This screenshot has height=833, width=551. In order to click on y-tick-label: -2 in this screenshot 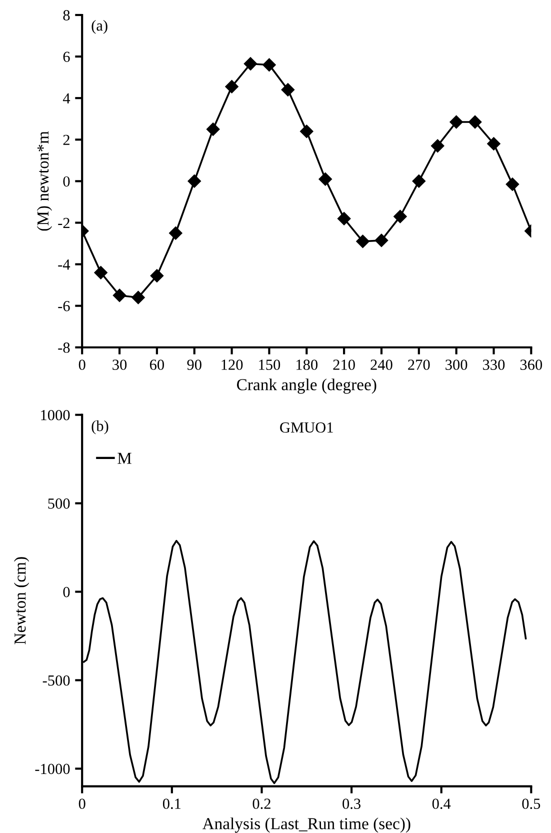, I will do `click(64, 223)`.